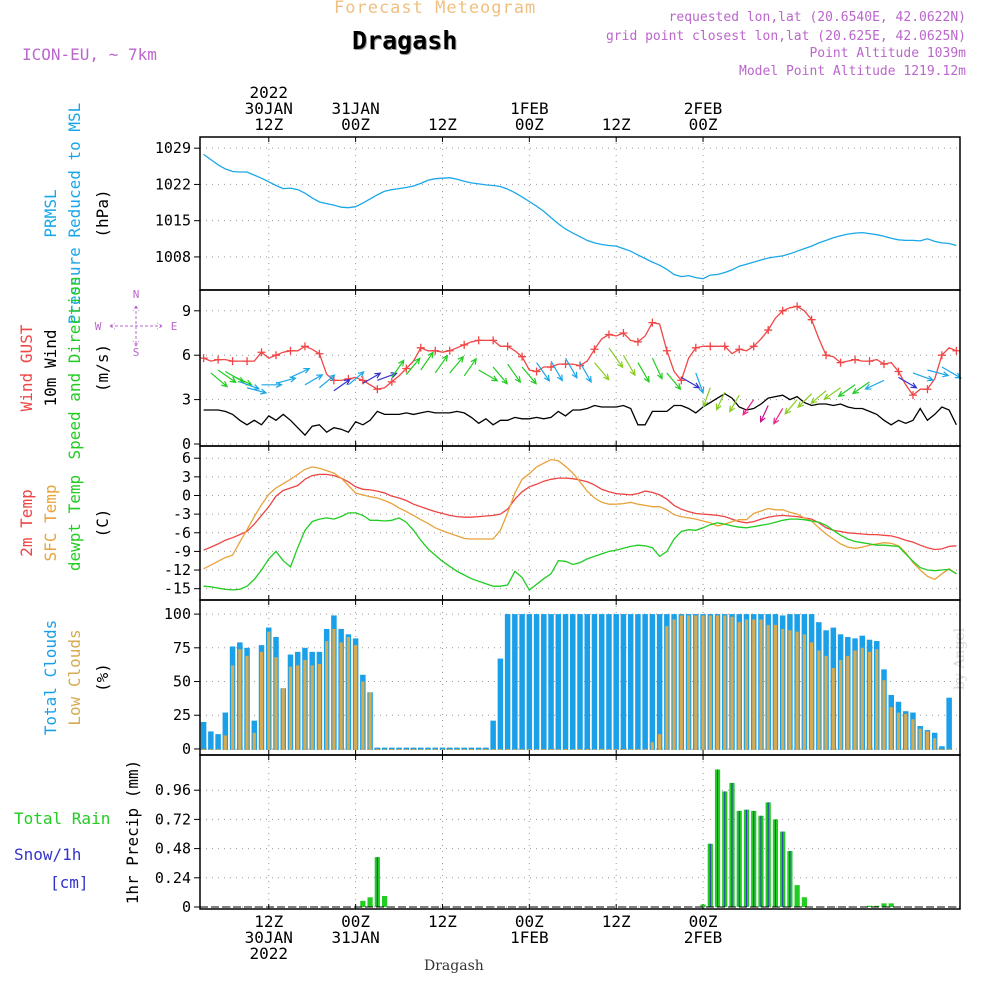  What do you see at coordinates (47, 854) in the screenshot?
I see `precip-label-snow: Snow/1h` at bounding box center [47, 854].